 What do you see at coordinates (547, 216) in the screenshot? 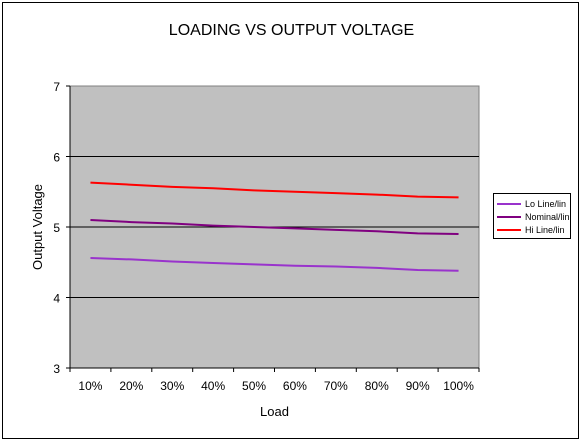
I see `legend-label: Nominal/lin` at bounding box center [547, 216].